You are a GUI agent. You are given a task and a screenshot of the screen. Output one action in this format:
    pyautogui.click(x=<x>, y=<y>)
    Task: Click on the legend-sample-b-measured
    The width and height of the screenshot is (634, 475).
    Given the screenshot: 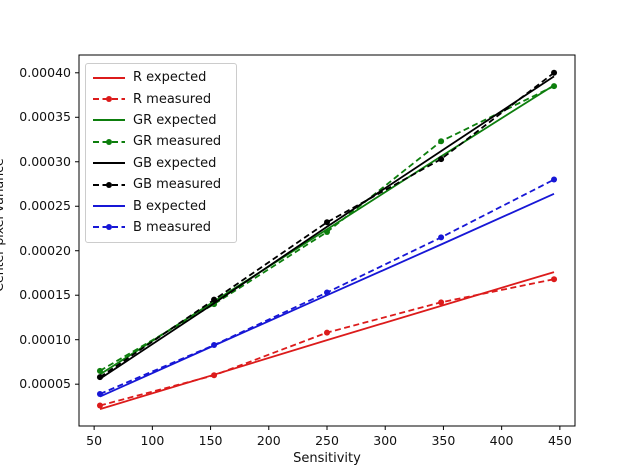 What is the action you would take?
    pyautogui.click(x=109, y=227)
    